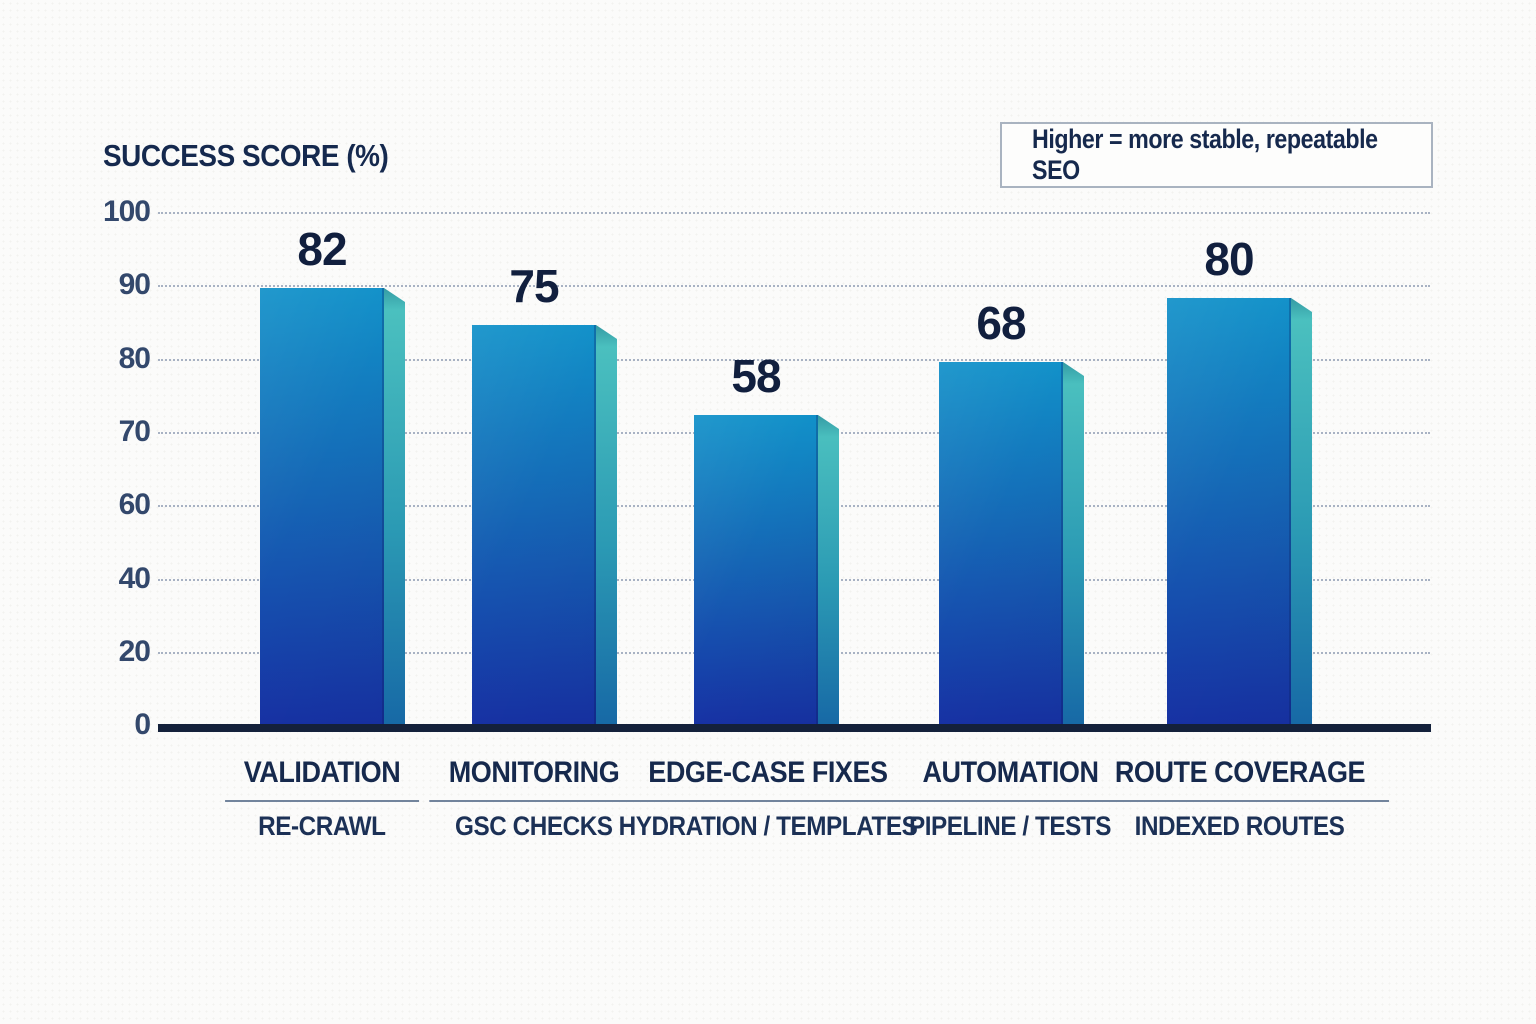 The image size is (1536, 1024). Describe the element at coordinates (756, 376) in the screenshot. I see `bar-value-label: 58` at that location.